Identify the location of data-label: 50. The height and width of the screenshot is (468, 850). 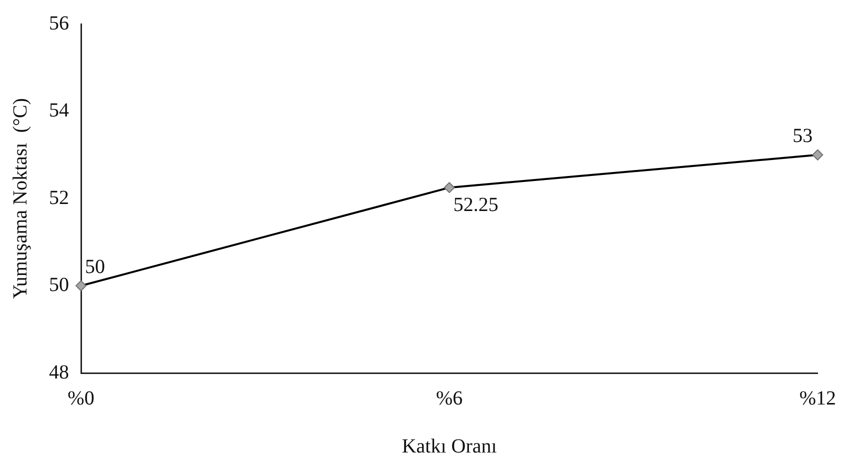
(95, 267).